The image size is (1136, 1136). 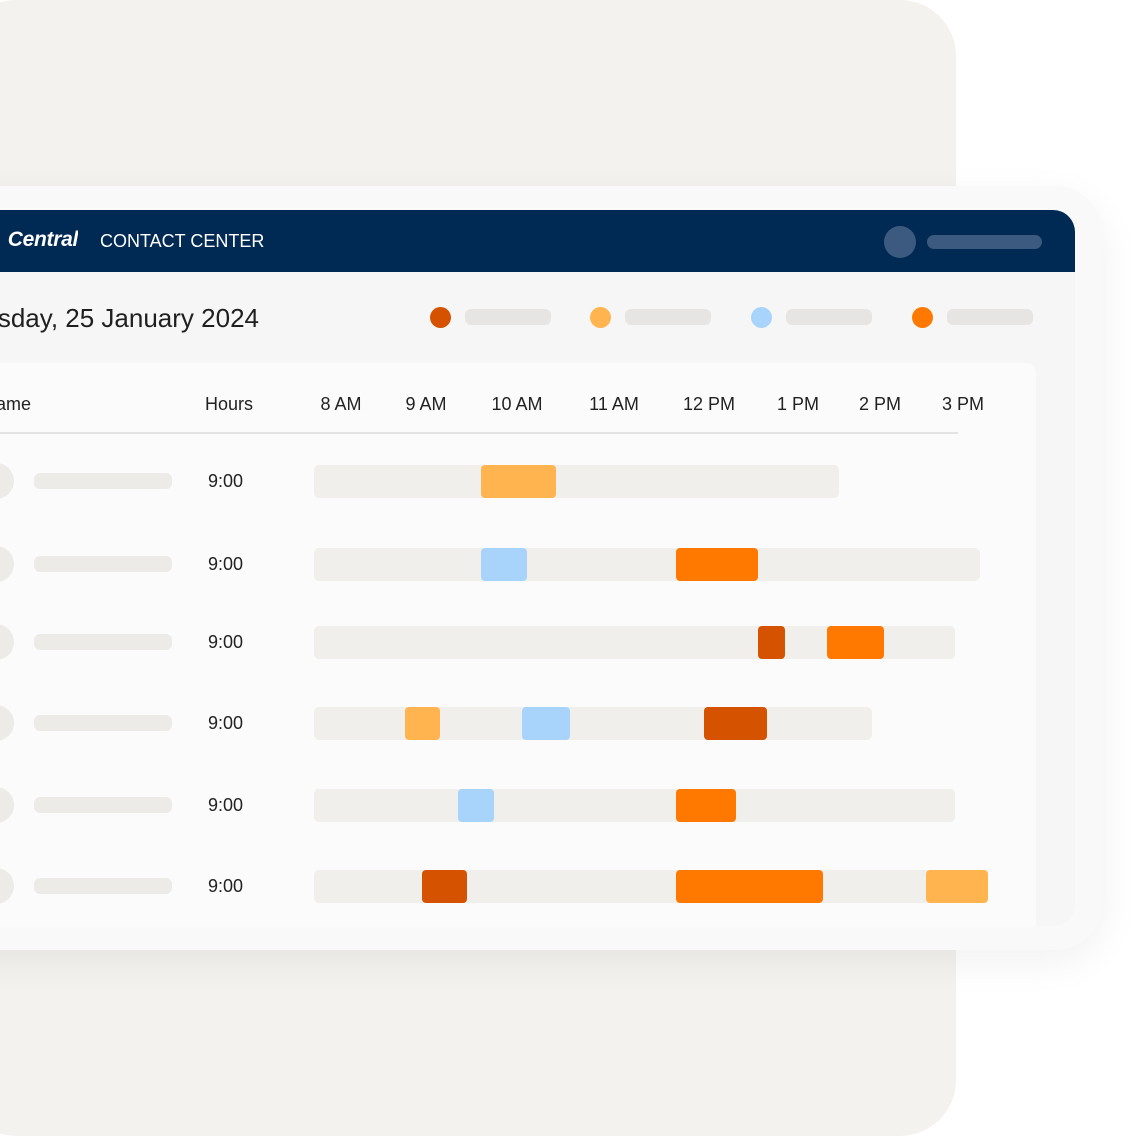 I want to click on brand-logo: Central, so click(x=42, y=239).